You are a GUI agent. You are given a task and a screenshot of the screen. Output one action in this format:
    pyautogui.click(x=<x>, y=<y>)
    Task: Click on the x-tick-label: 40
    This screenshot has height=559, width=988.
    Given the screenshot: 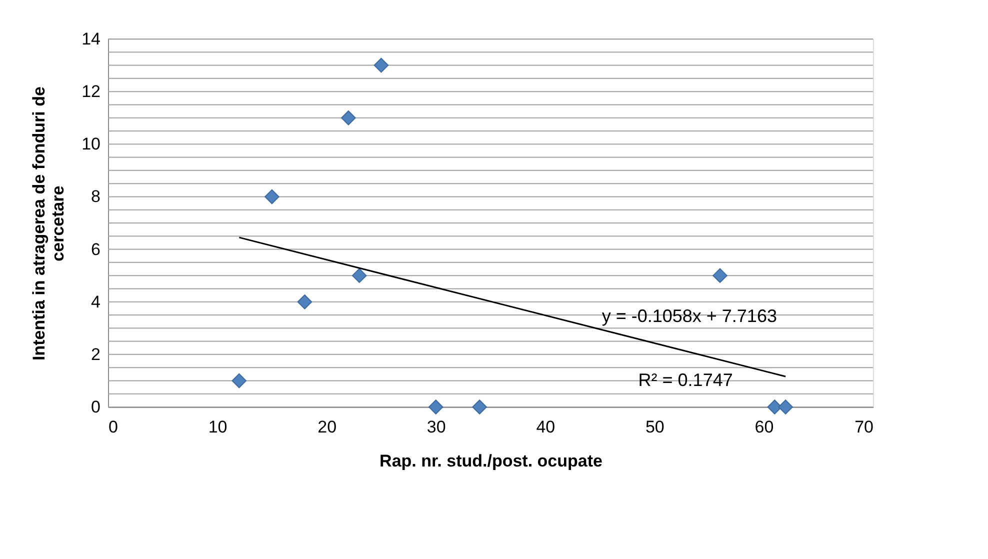 What is the action you would take?
    pyautogui.click(x=546, y=427)
    